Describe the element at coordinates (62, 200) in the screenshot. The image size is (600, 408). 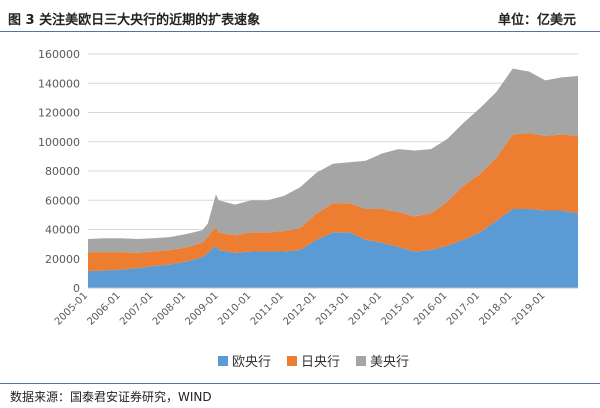
I see `y-tick-label: 60000` at that location.